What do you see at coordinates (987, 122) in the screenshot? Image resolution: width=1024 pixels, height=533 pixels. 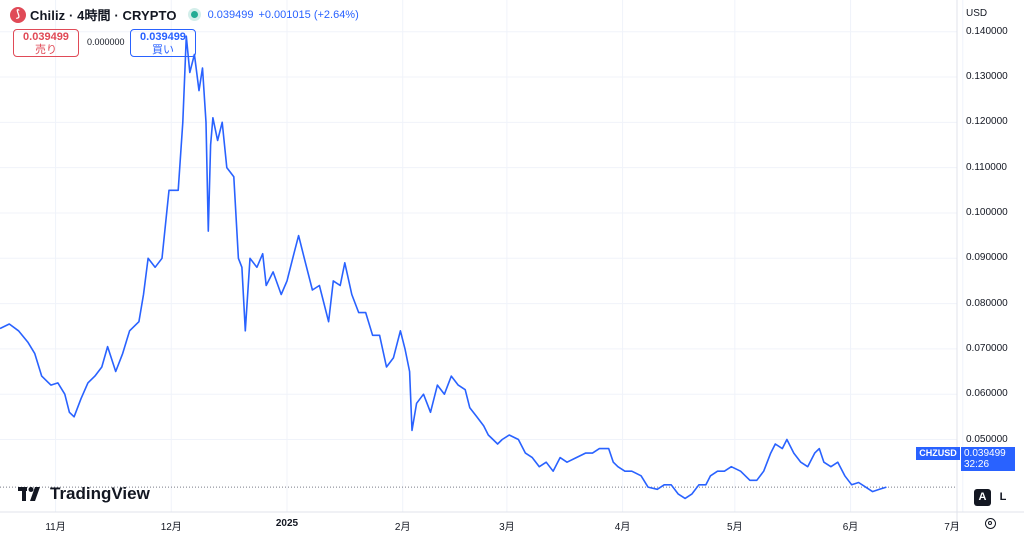 I see `y-tick-label: 0.120000` at bounding box center [987, 122].